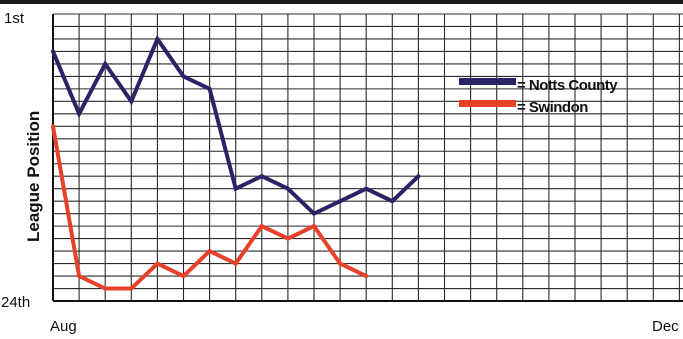 This screenshot has height=339, width=683. I want to click on legend-swatch-swindon, so click(487, 103).